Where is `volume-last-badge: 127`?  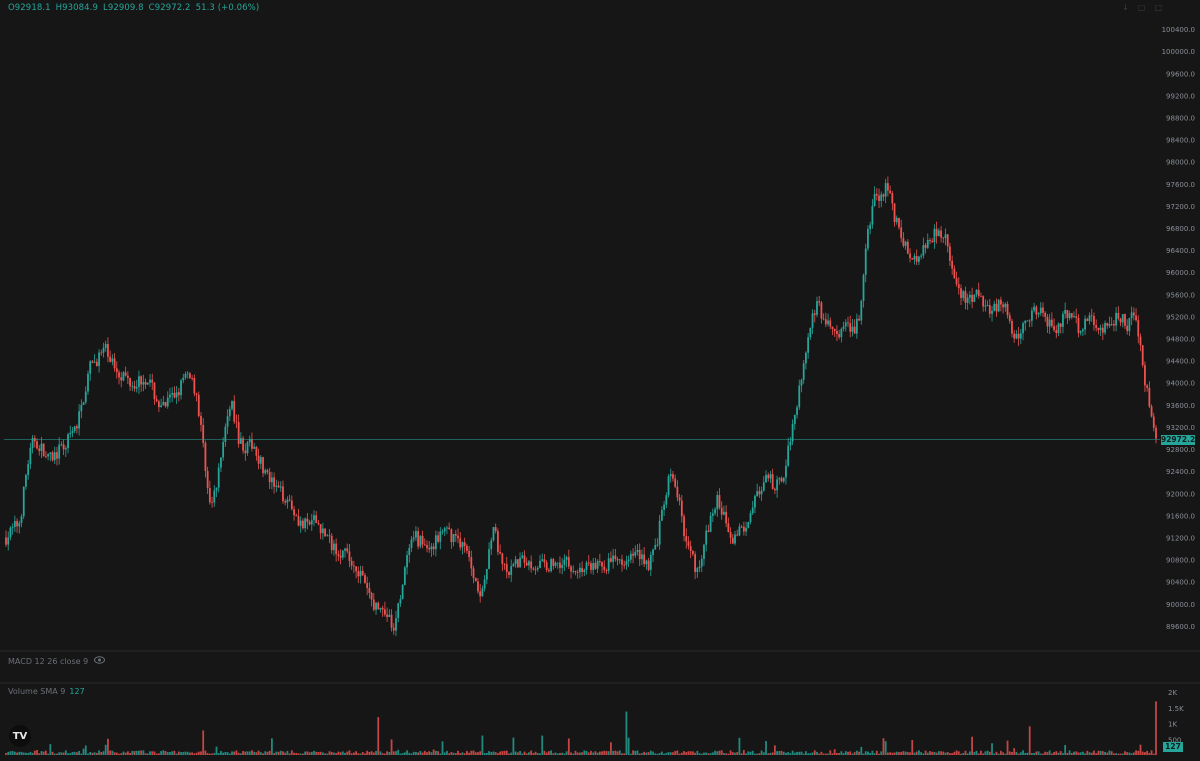 volume-last-badge: 127 is located at coordinates (1173, 747).